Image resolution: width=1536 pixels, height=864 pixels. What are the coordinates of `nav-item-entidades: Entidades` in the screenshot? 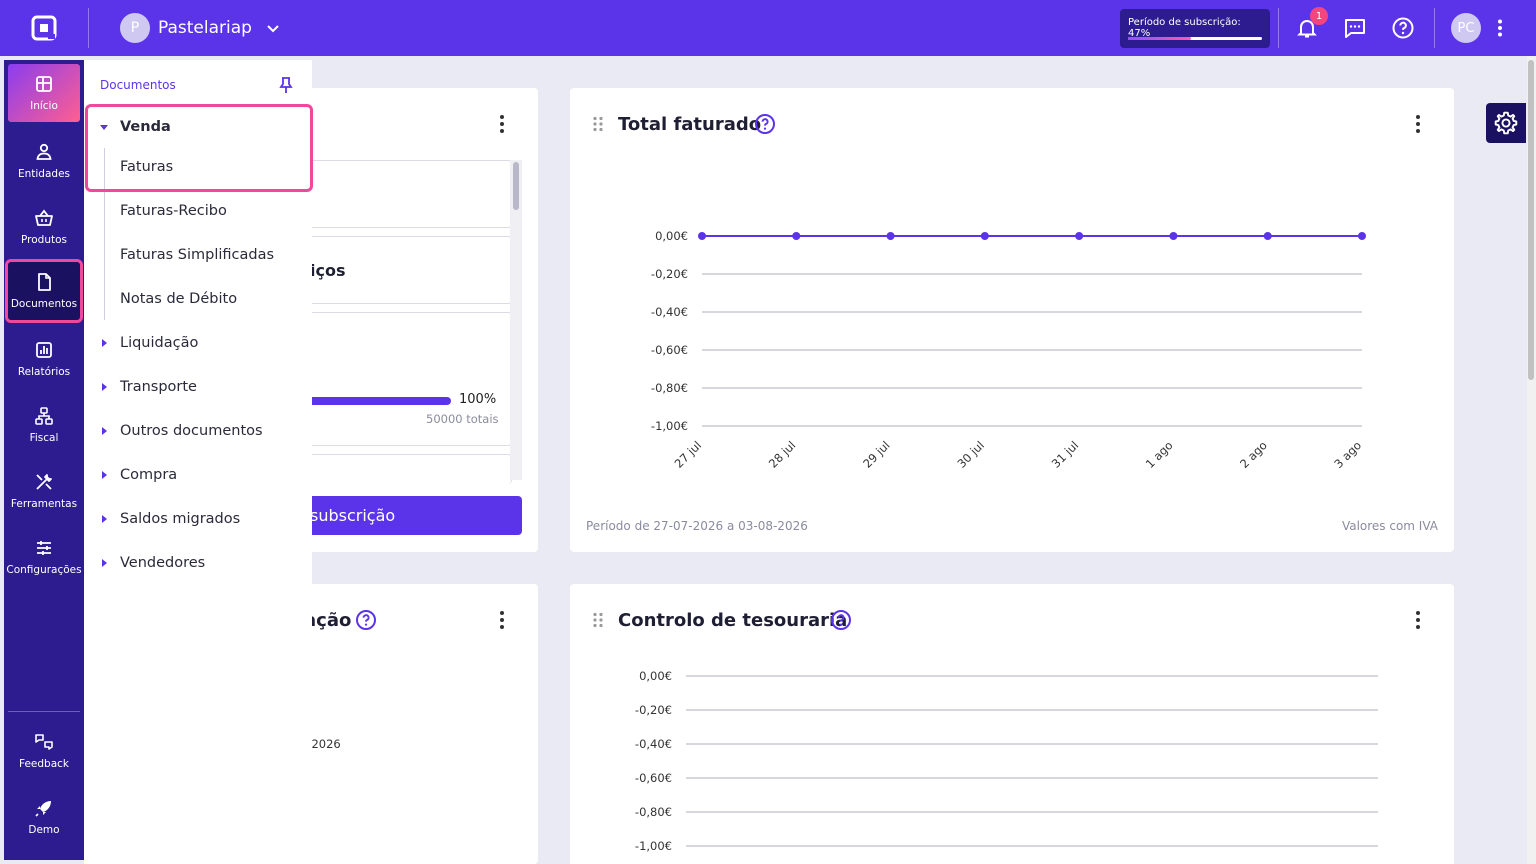 It's located at (44, 161).